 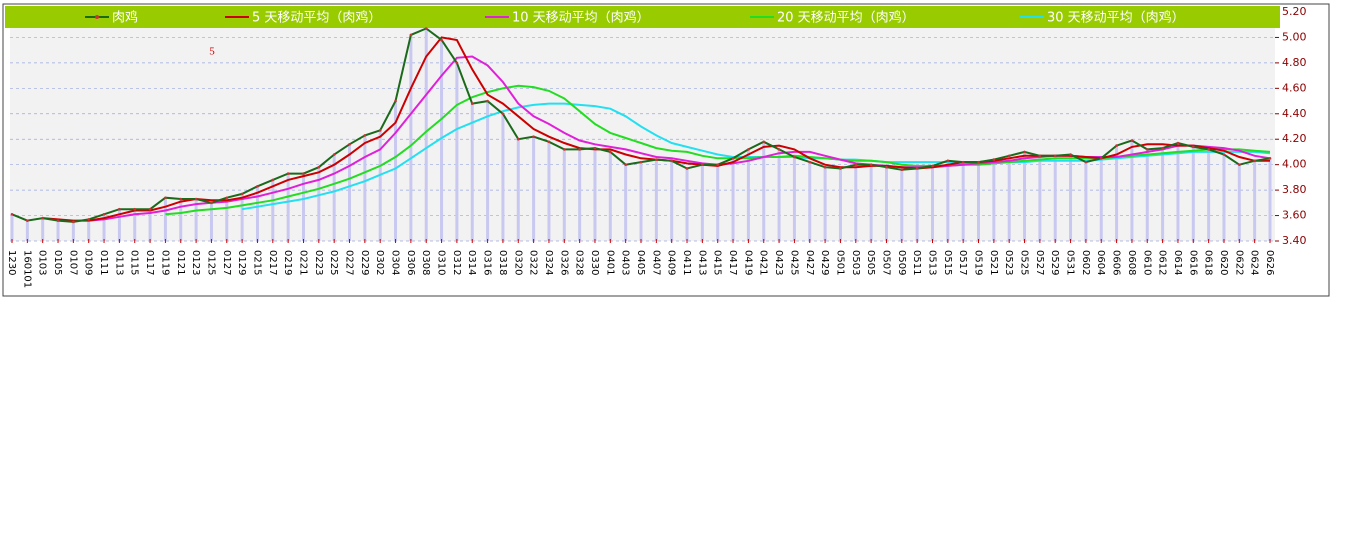 What do you see at coordinates (103, 262) in the screenshot?
I see `x-tick-label: 0111` at bounding box center [103, 262].